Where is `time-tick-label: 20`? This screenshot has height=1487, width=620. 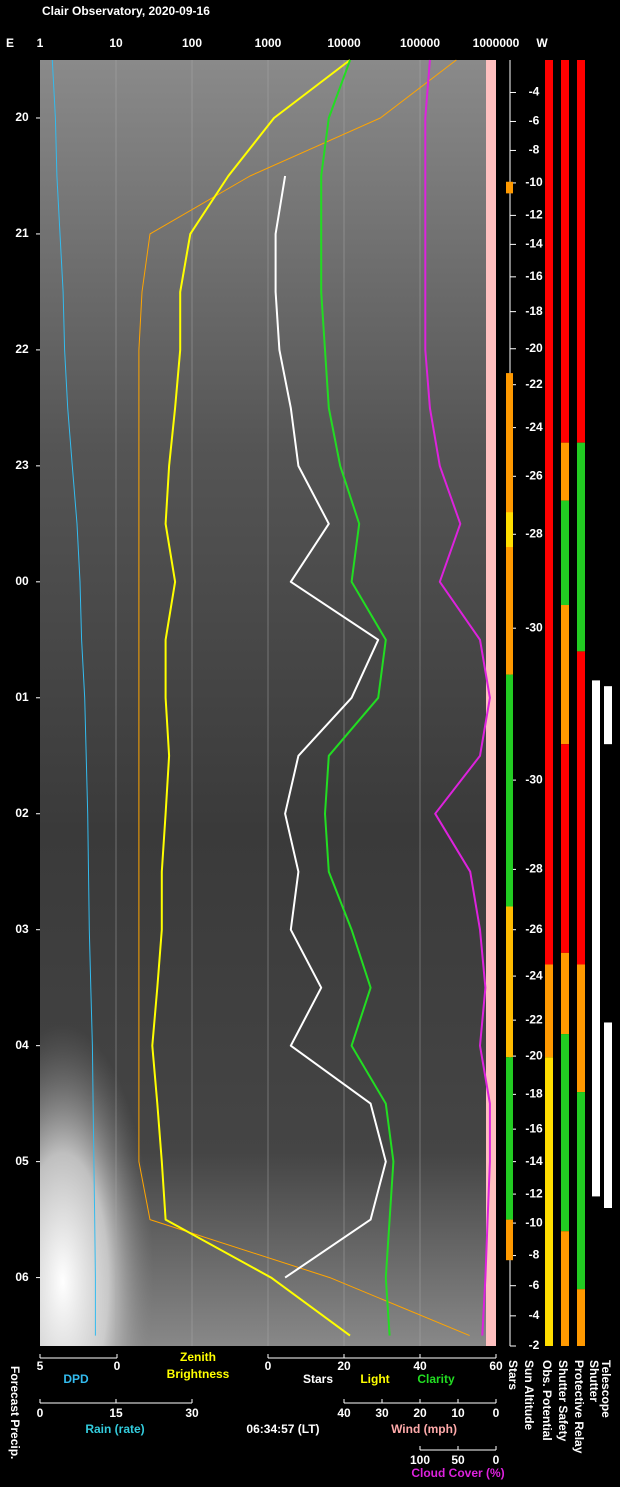 time-tick-label: 20 is located at coordinates (22, 117).